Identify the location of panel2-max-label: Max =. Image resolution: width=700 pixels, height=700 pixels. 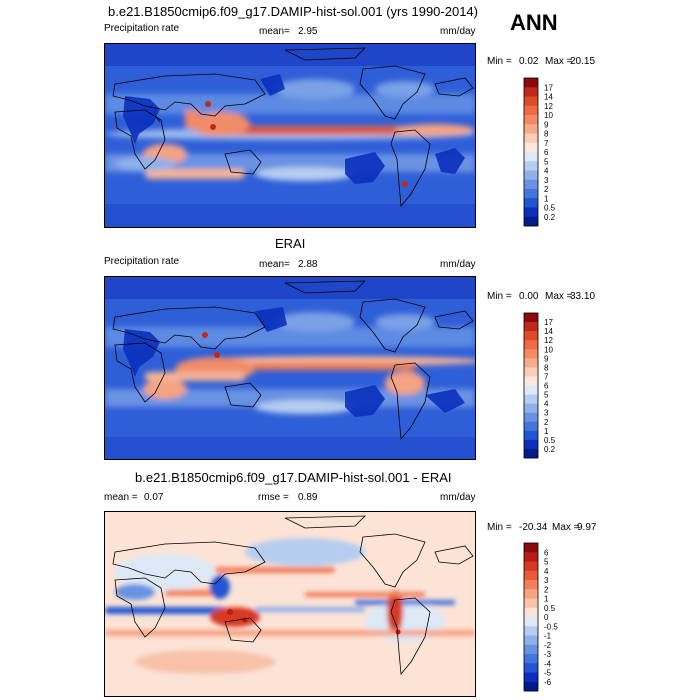
(559, 296).